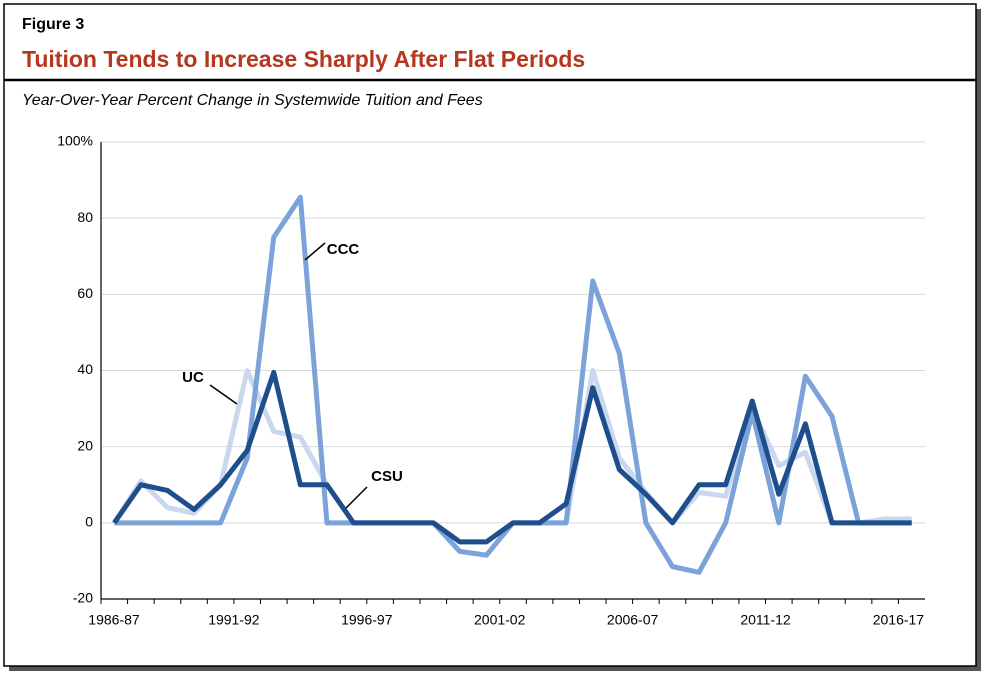 The height and width of the screenshot is (680, 986). I want to click on x-tick-label: 1991-92, so click(234, 620).